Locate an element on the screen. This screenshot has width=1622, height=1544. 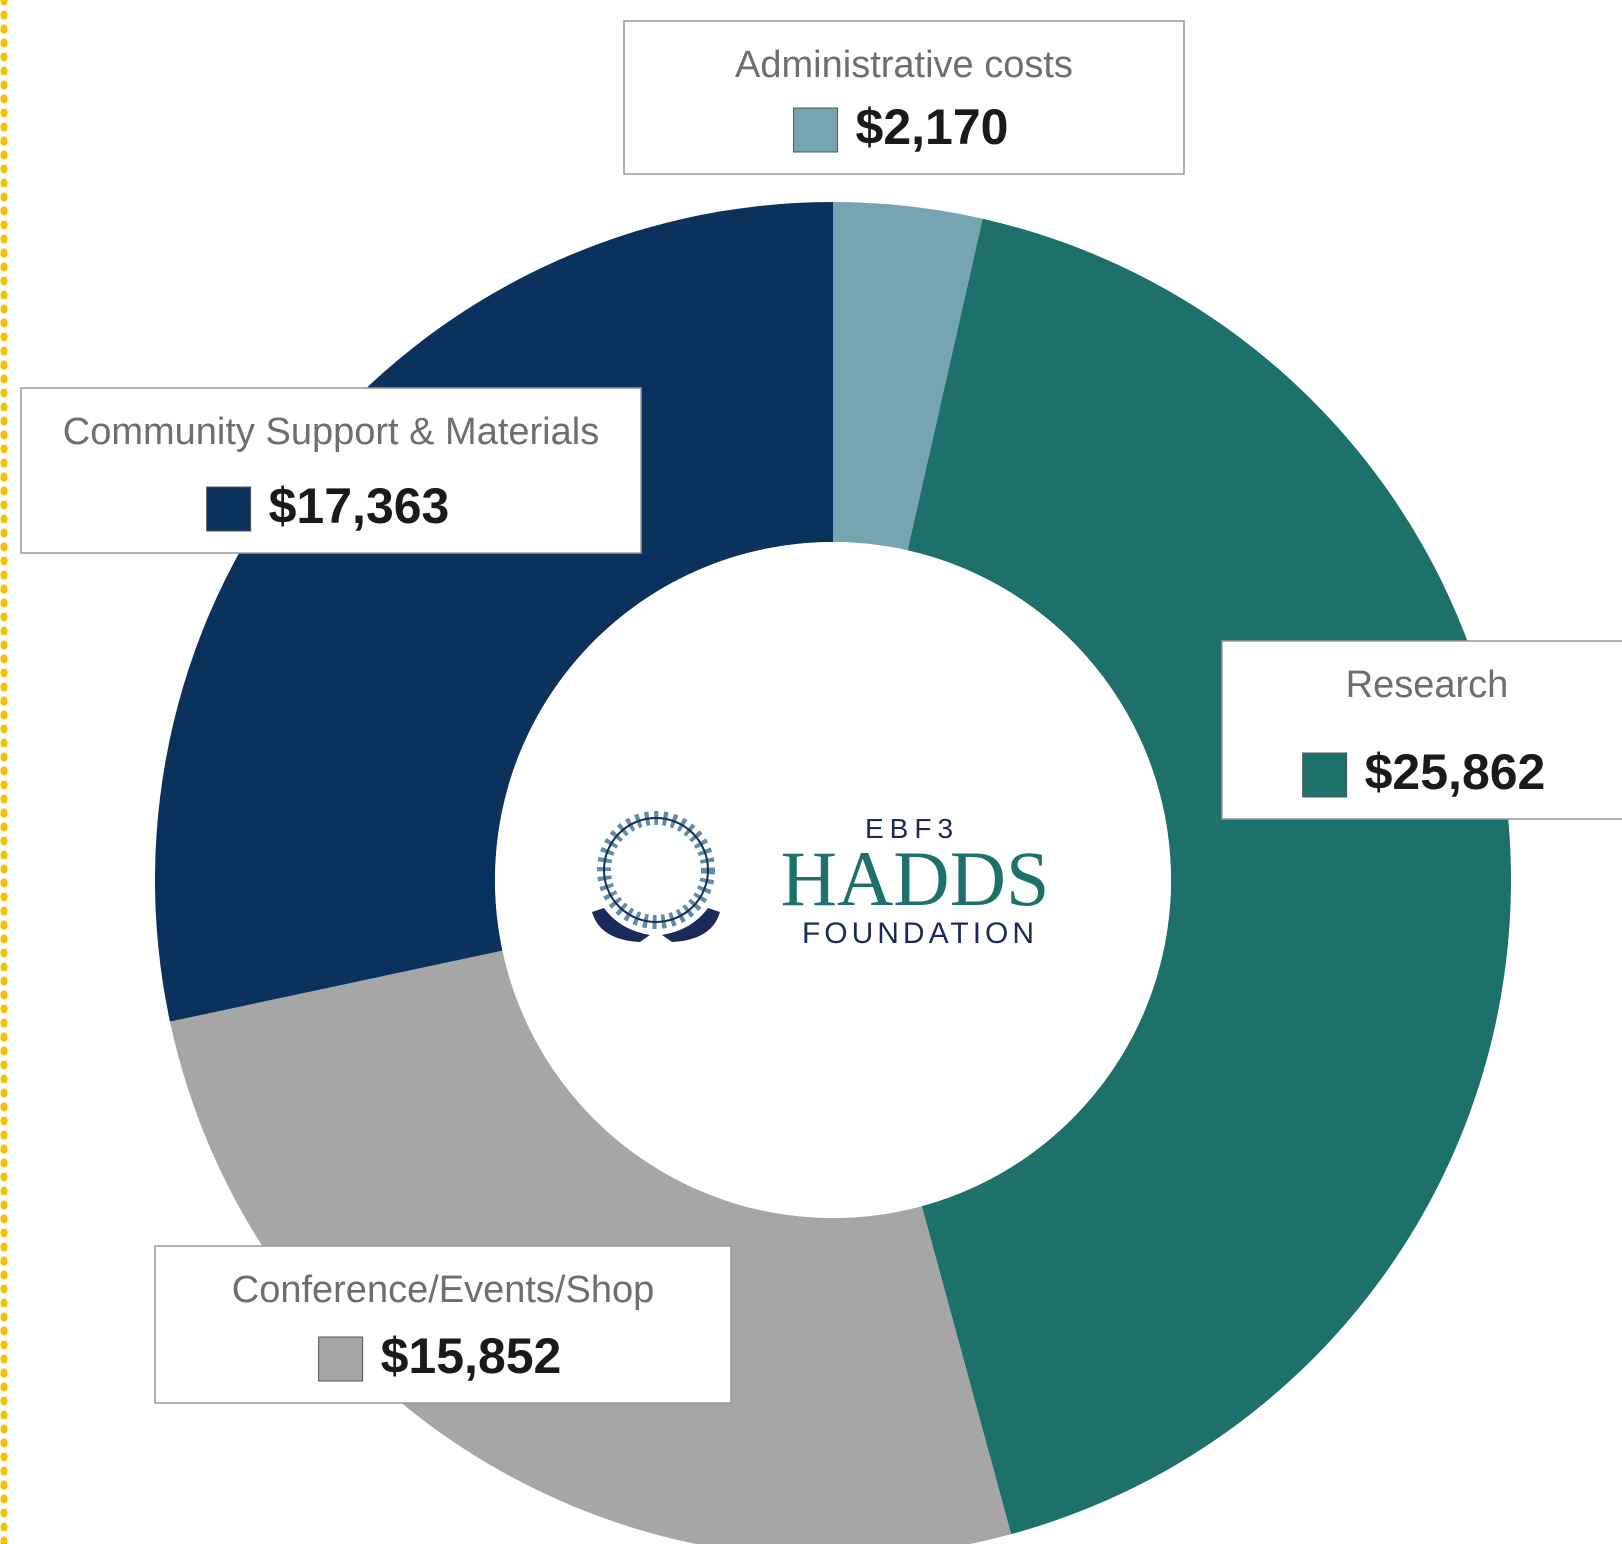
slice is located at coordinates (908, 376).